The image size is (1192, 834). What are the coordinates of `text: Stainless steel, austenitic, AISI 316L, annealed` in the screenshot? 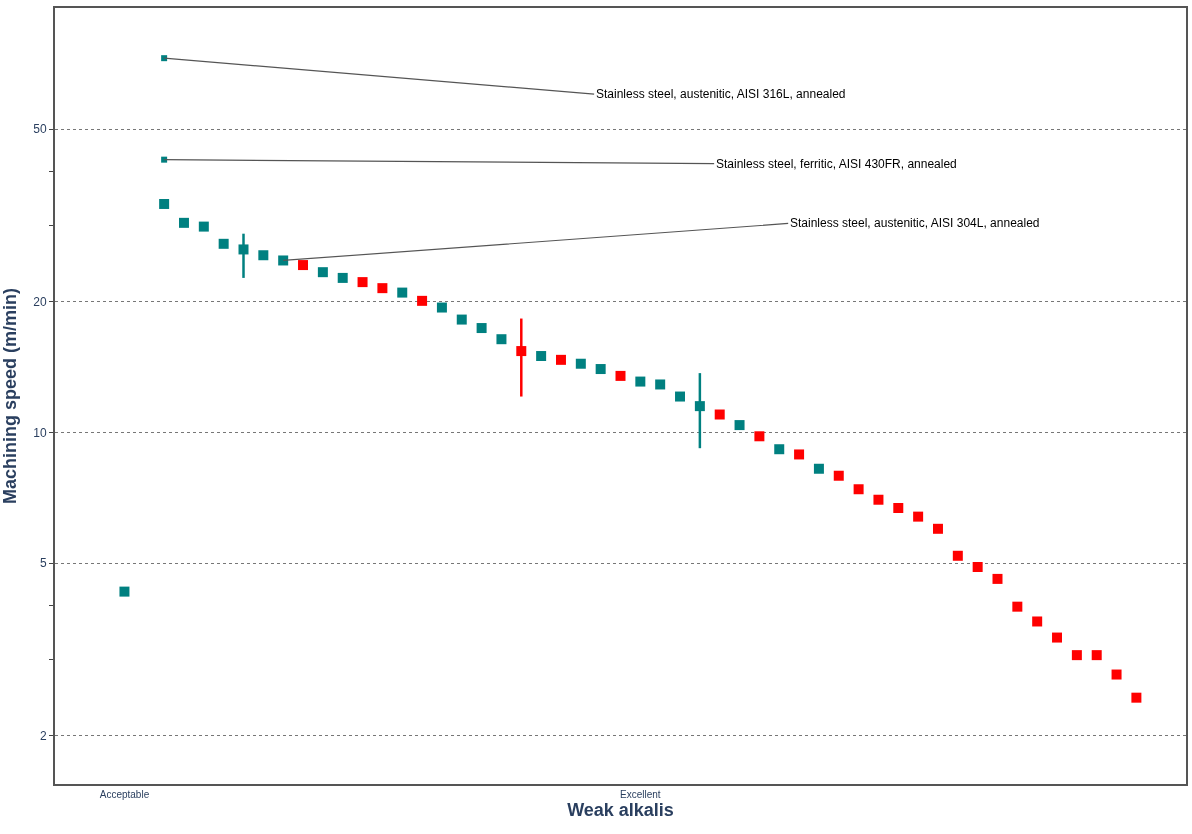 It's located at (721, 94).